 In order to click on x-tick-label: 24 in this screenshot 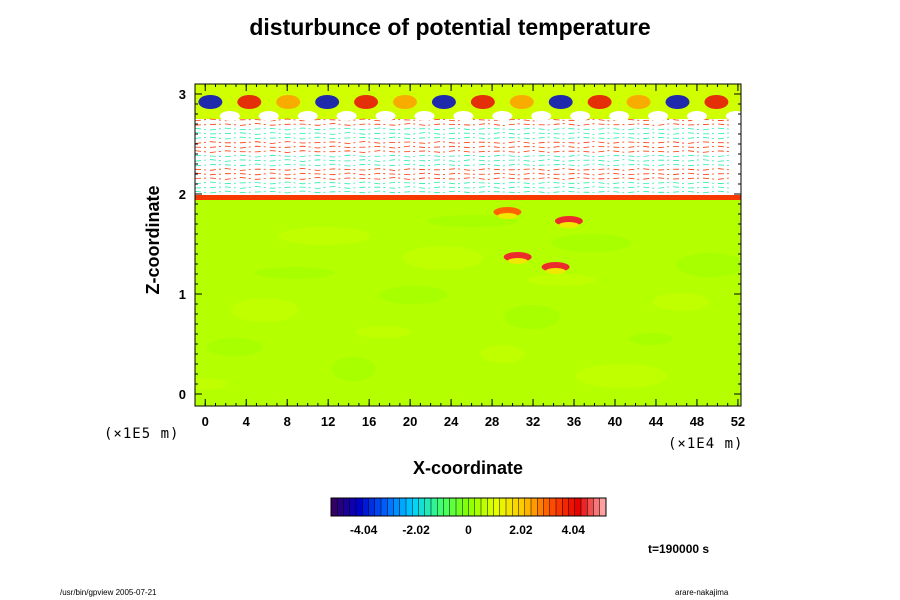, I will do `click(451, 421)`.